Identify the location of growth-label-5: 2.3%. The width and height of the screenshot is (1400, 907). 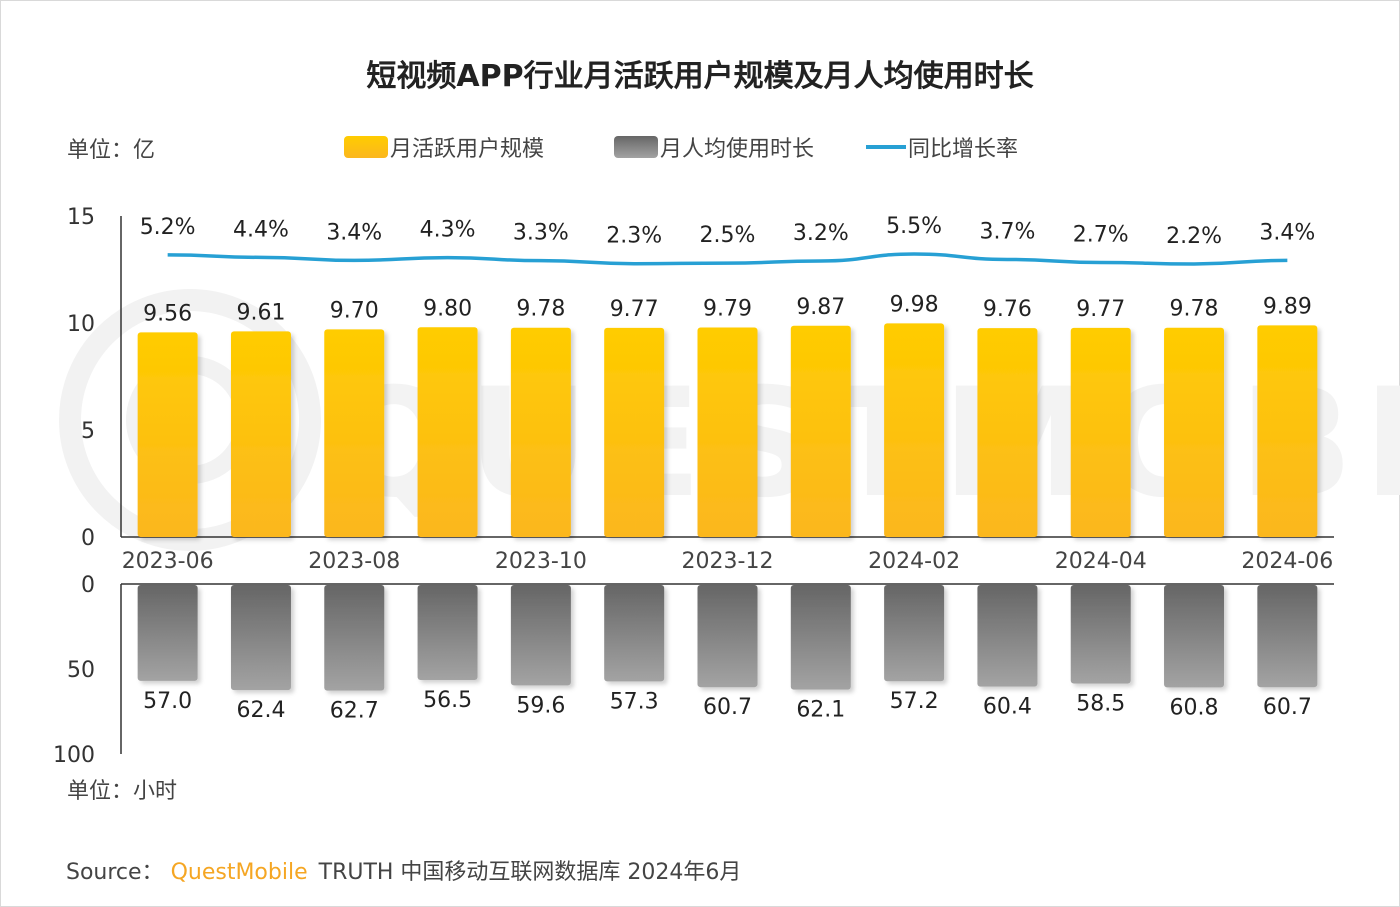
(634, 236).